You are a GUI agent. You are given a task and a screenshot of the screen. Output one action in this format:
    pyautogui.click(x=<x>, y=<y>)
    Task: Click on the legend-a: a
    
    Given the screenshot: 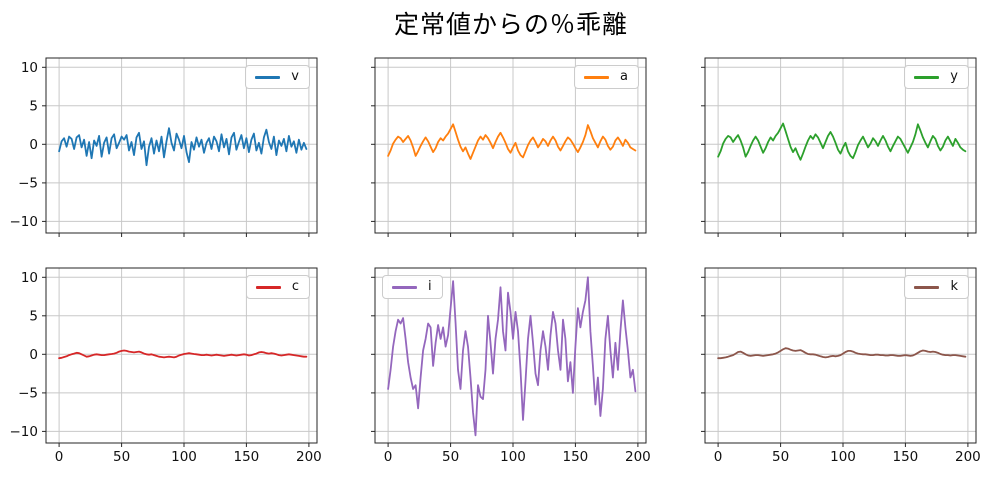 What is the action you would take?
    pyautogui.click(x=606, y=77)
    